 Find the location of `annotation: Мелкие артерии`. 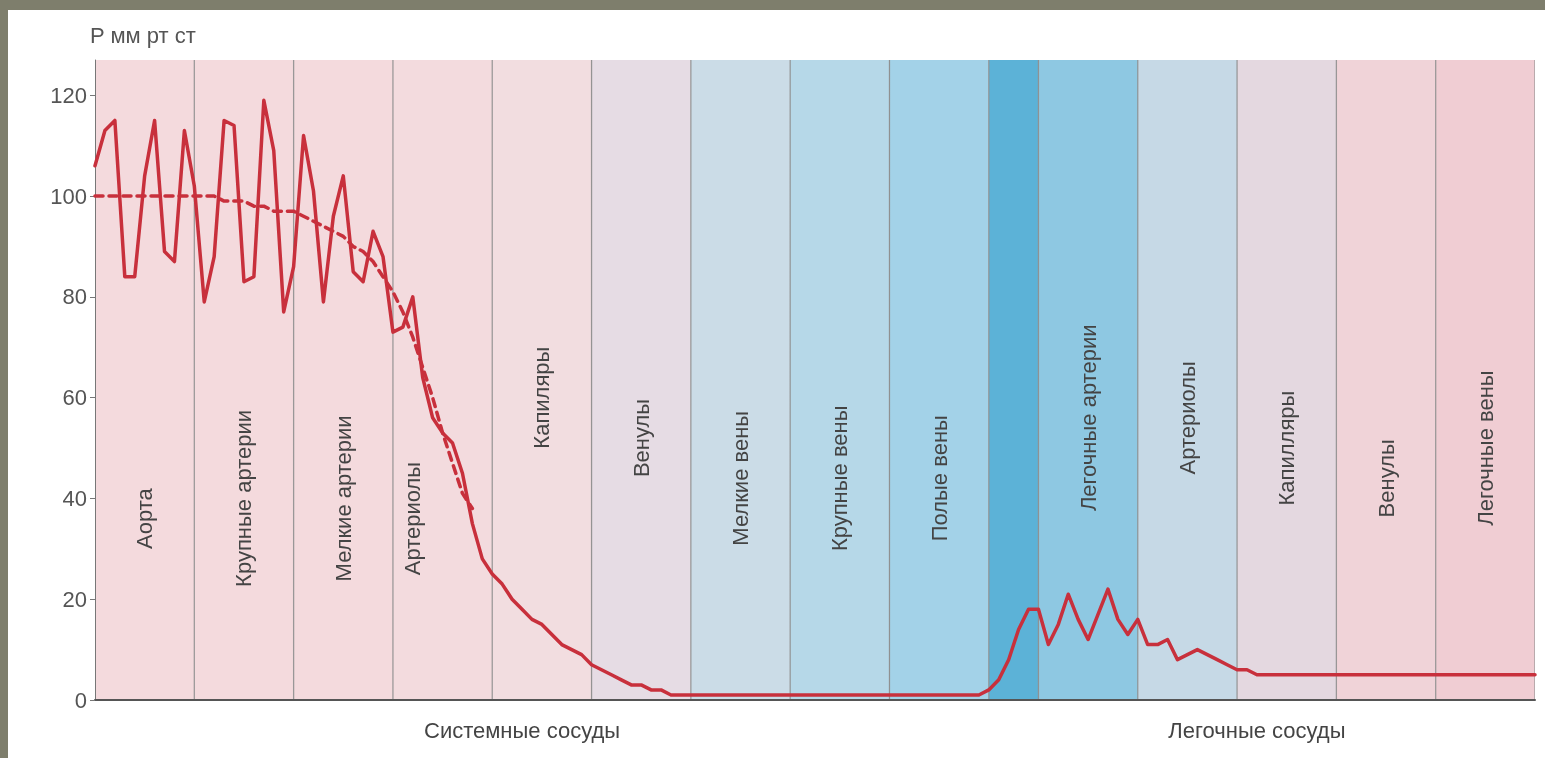

annotation: Мелкие артерии is located at coordinates (343, 498).